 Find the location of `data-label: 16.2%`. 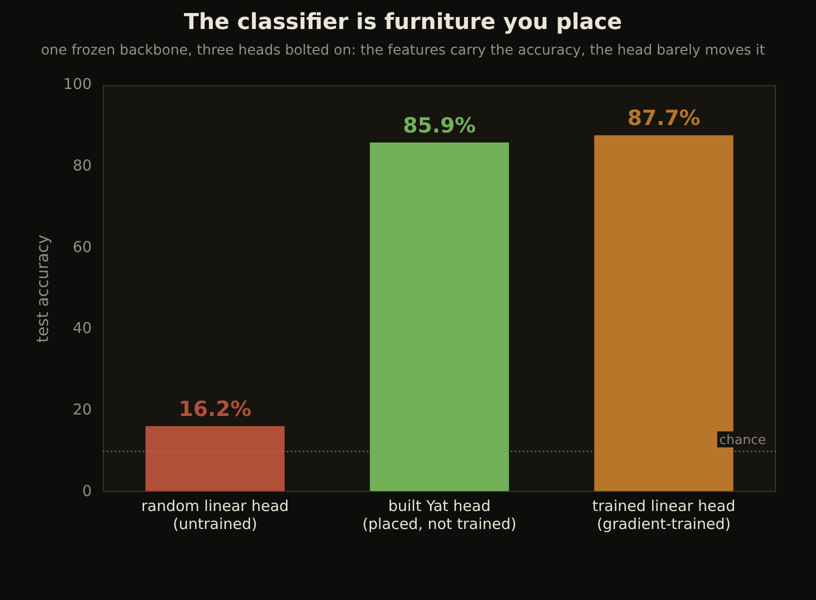

data-label: 16.2% is located at coordinates (215, 409).